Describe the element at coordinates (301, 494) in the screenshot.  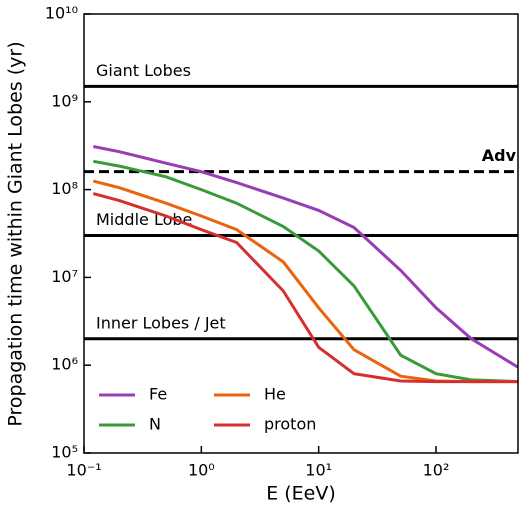
I see `x-axis-label: E (EeV)` at that location.